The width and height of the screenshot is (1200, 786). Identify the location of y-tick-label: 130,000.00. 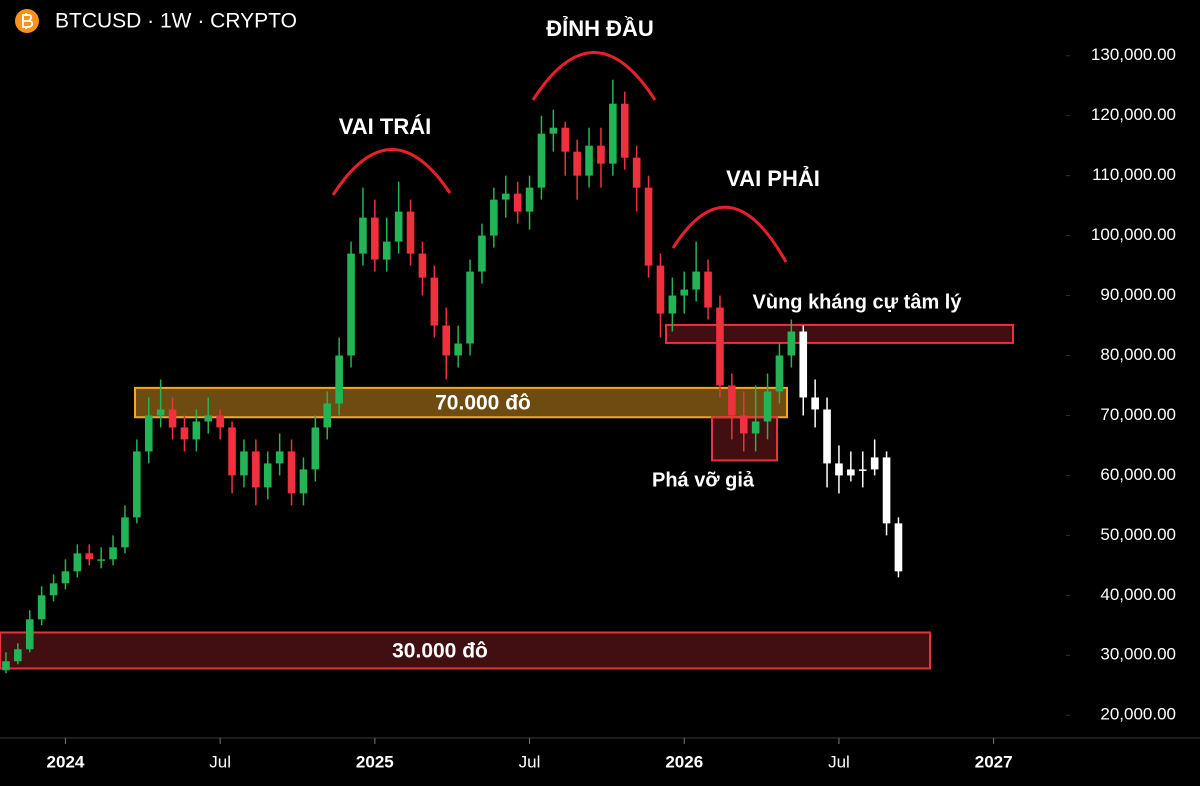
(1133, 54).